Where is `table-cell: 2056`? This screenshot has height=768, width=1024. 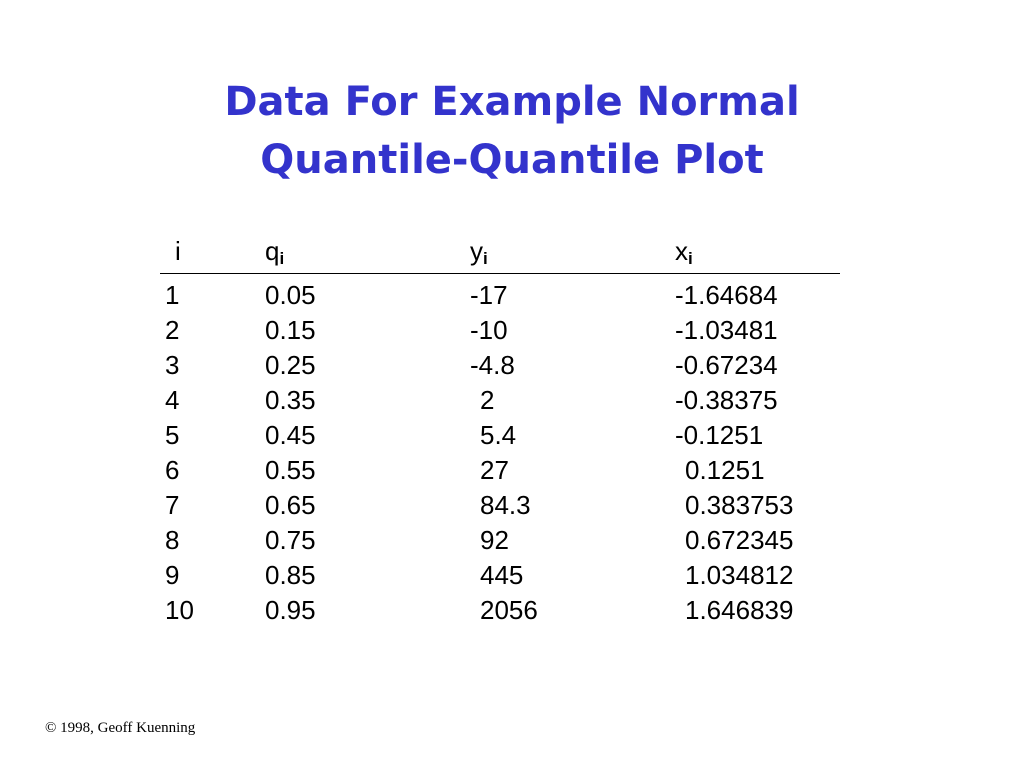 table-cell: 2056 is located at coordinates (509, 610).